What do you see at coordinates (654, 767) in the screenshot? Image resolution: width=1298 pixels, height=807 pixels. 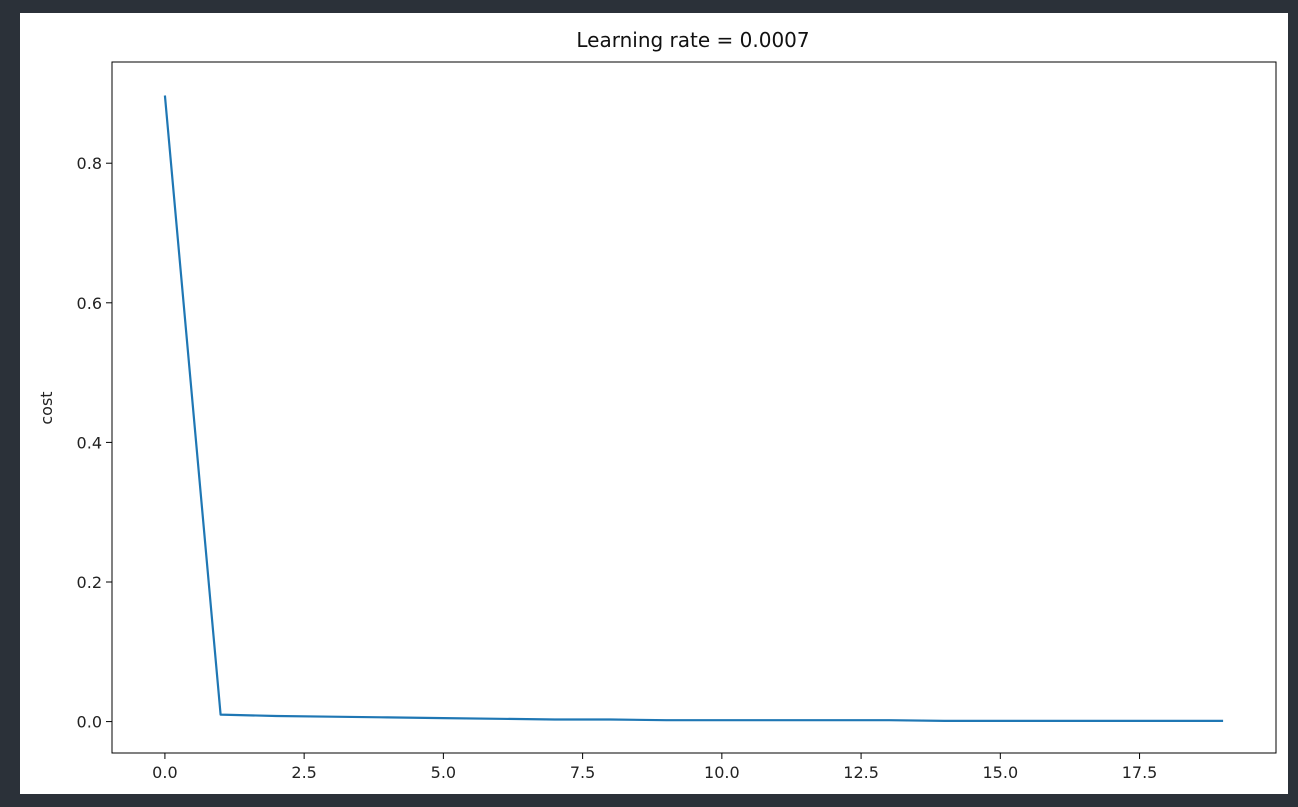 I see `x-axis: 0.0 2.5 5.0 7.5 10.0 12.5 15.0 17.5` at bounding box center [654, 767].